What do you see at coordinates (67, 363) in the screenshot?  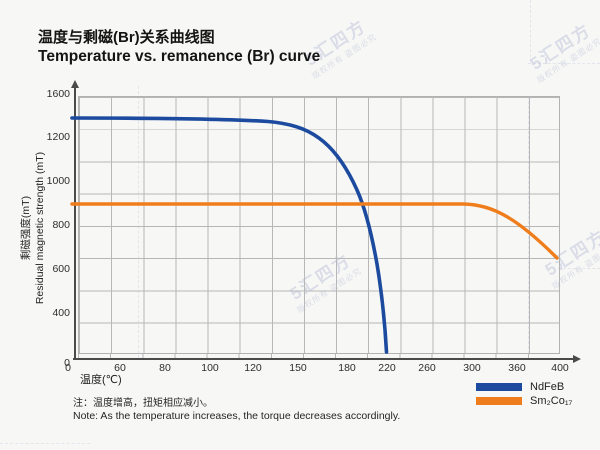 I see `y-tick-label: 0` at bounding box center [67, 363].